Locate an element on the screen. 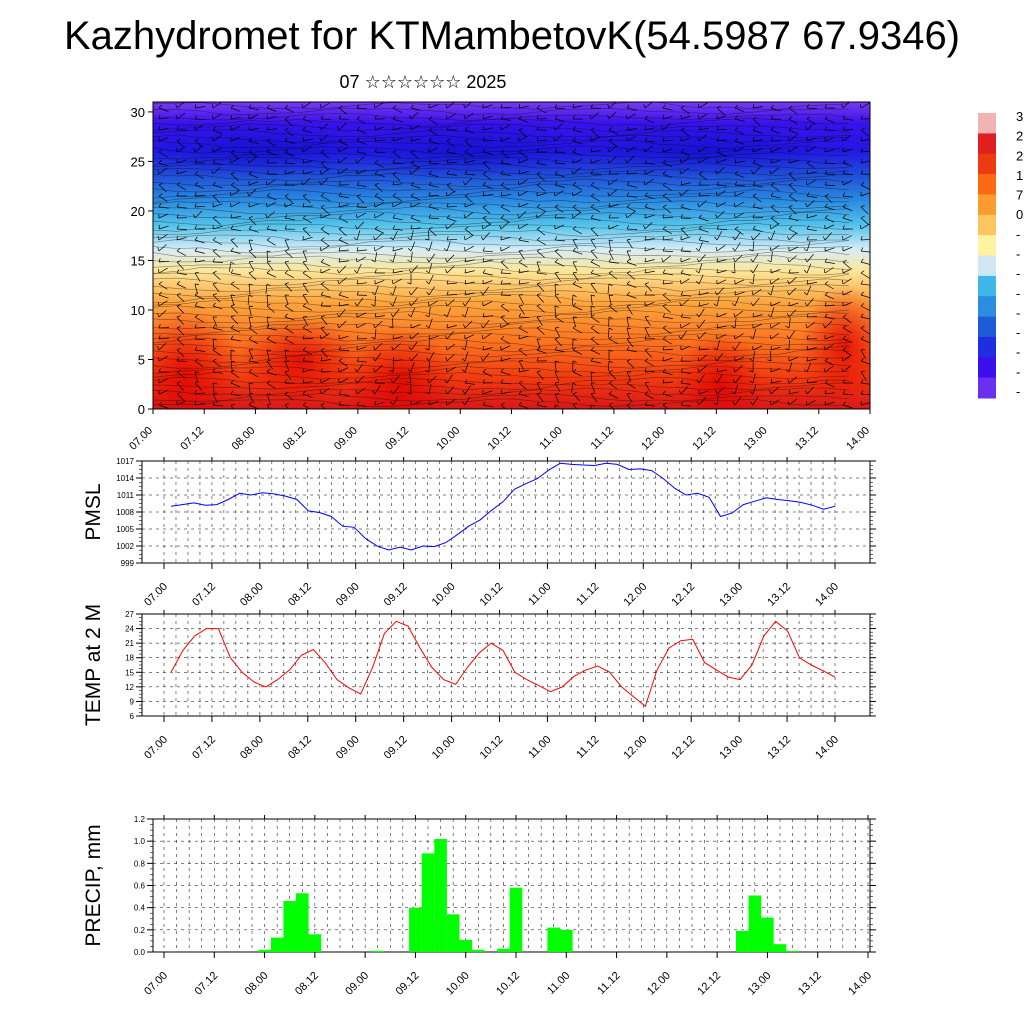 The height and width of the screenshot is (1024, 1024). x-tick-label: 12.00 is located at coordinates (635, 595).